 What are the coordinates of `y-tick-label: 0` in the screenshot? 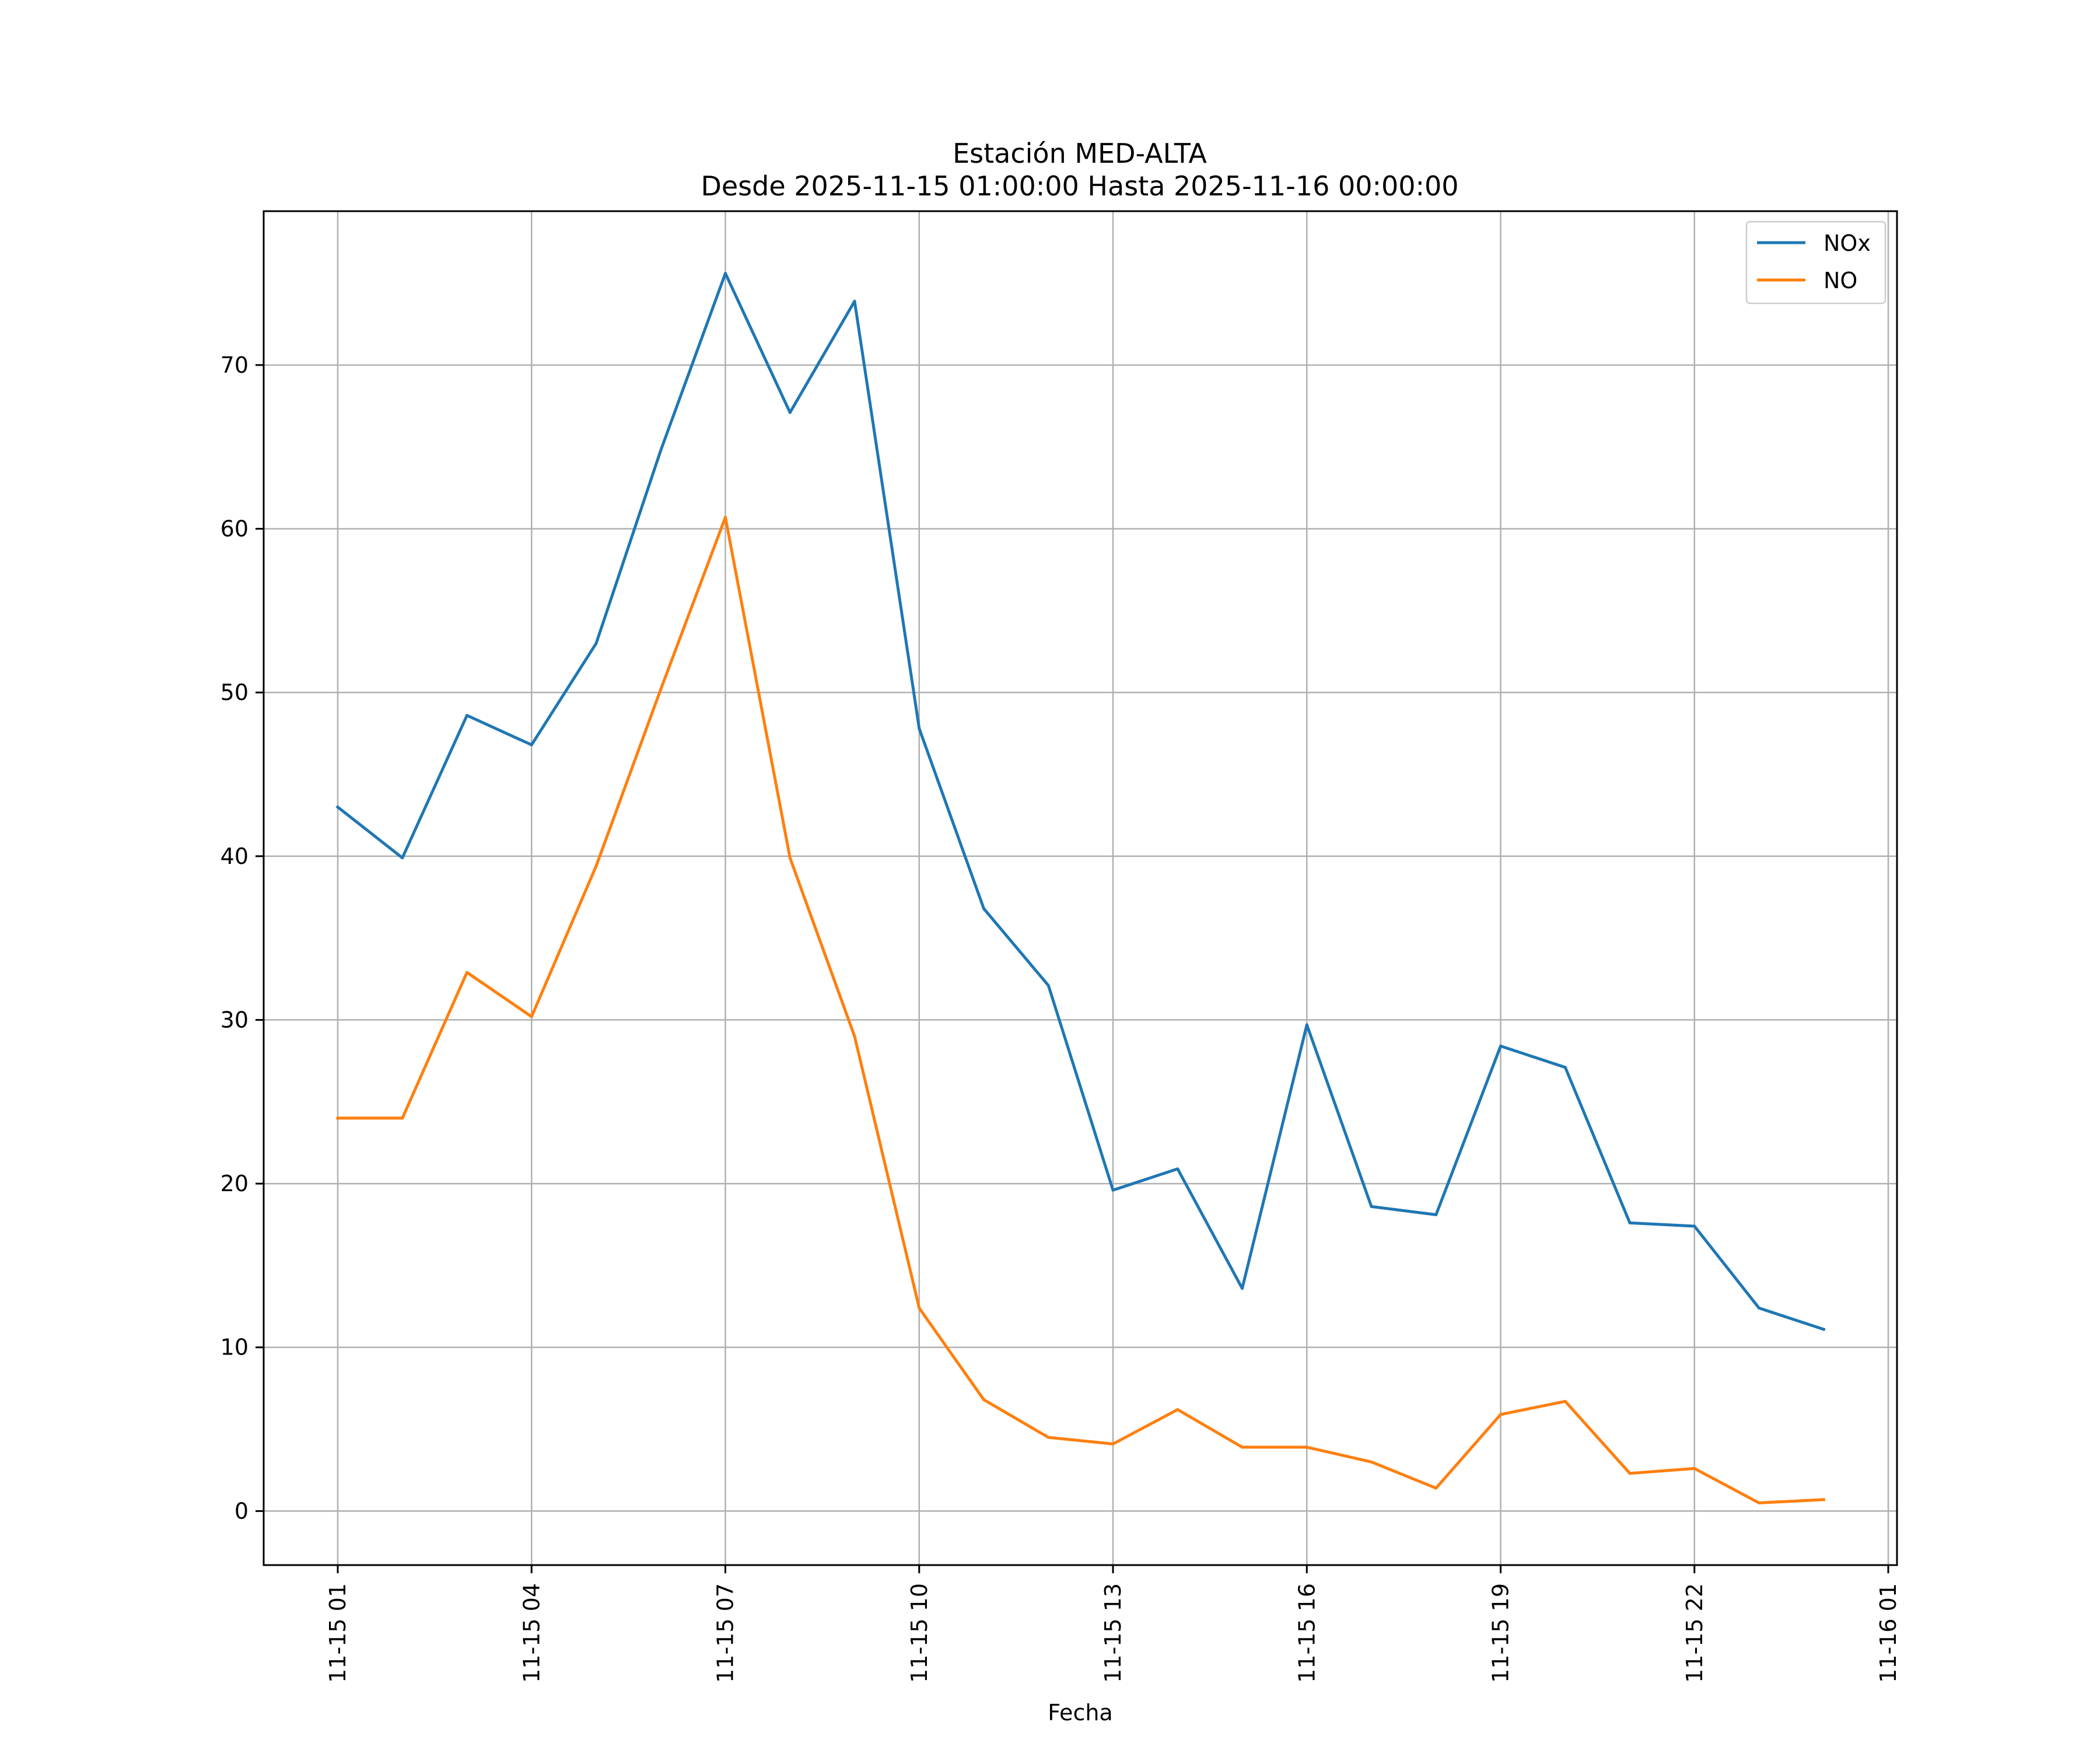 It's located at (242, 1511).